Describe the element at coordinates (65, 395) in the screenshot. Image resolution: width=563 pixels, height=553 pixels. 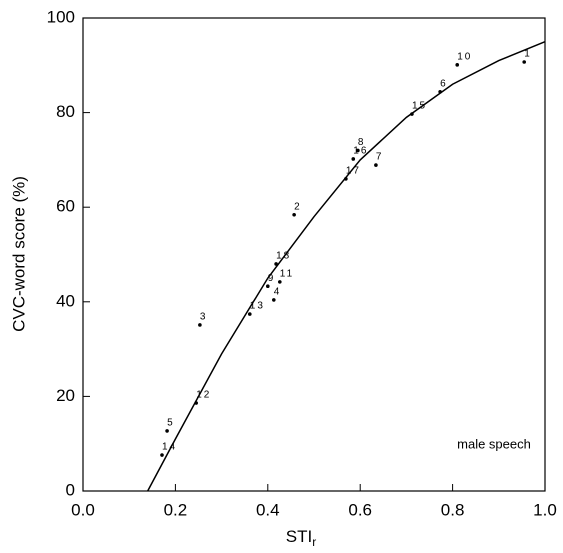
I see `y-tick-label: 20` at that location.